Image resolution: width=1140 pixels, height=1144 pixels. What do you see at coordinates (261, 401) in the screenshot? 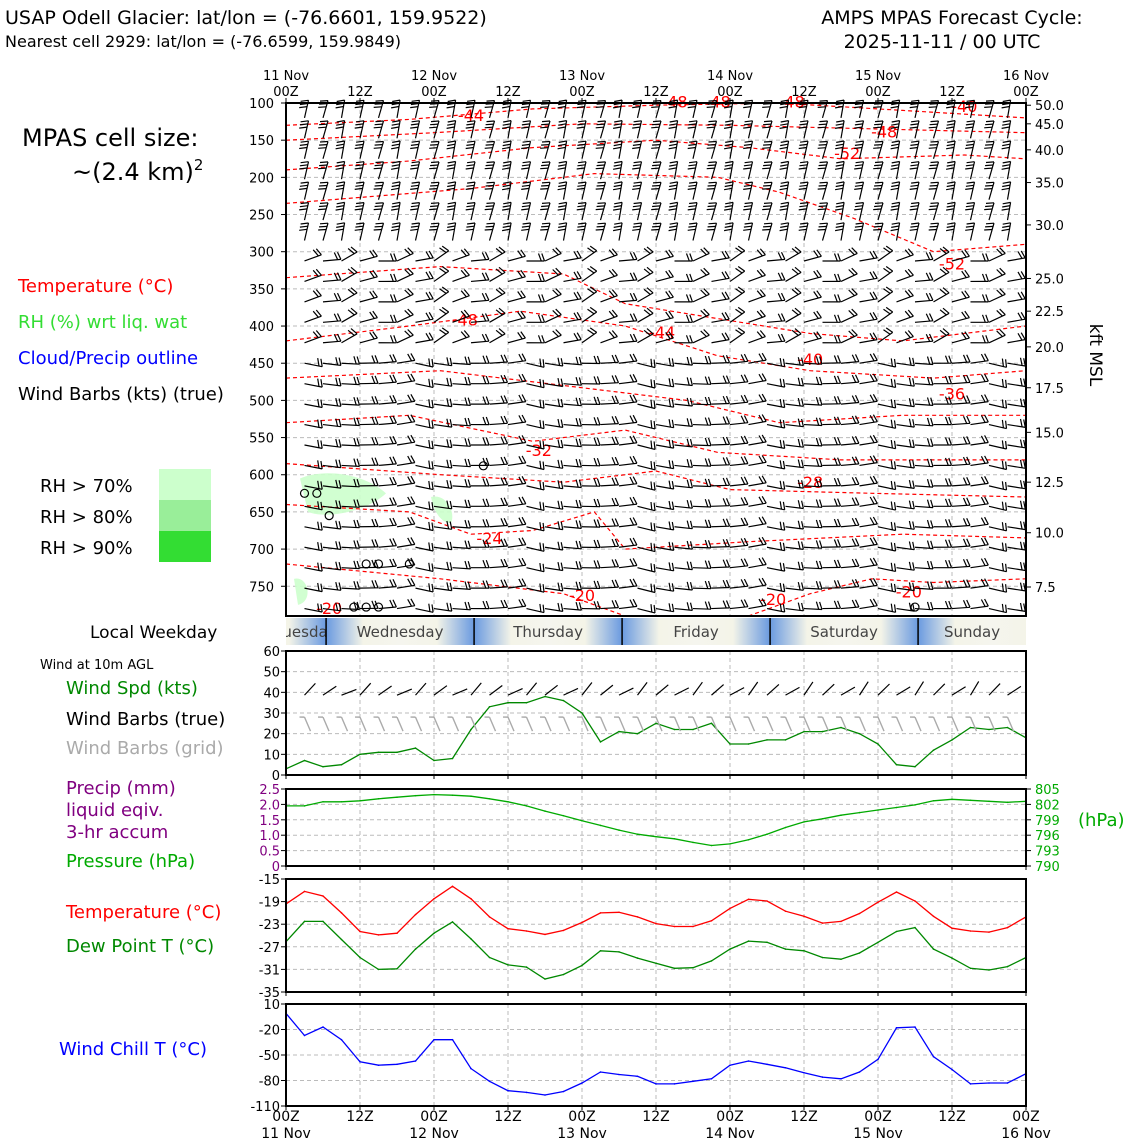
I see `xs-ytick-label: 500` at bounding box center [261, 401].